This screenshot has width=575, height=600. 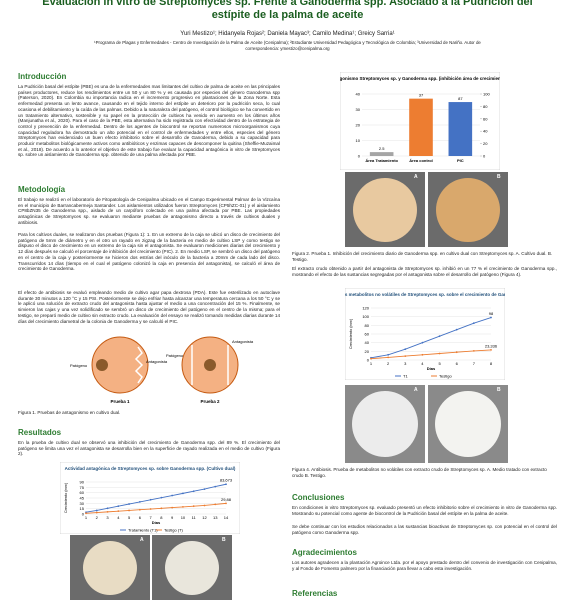 What do you see at coordinates (315, 593) in the screenshot?
I see `heading: Referencias` at bounding box center [315, 593].